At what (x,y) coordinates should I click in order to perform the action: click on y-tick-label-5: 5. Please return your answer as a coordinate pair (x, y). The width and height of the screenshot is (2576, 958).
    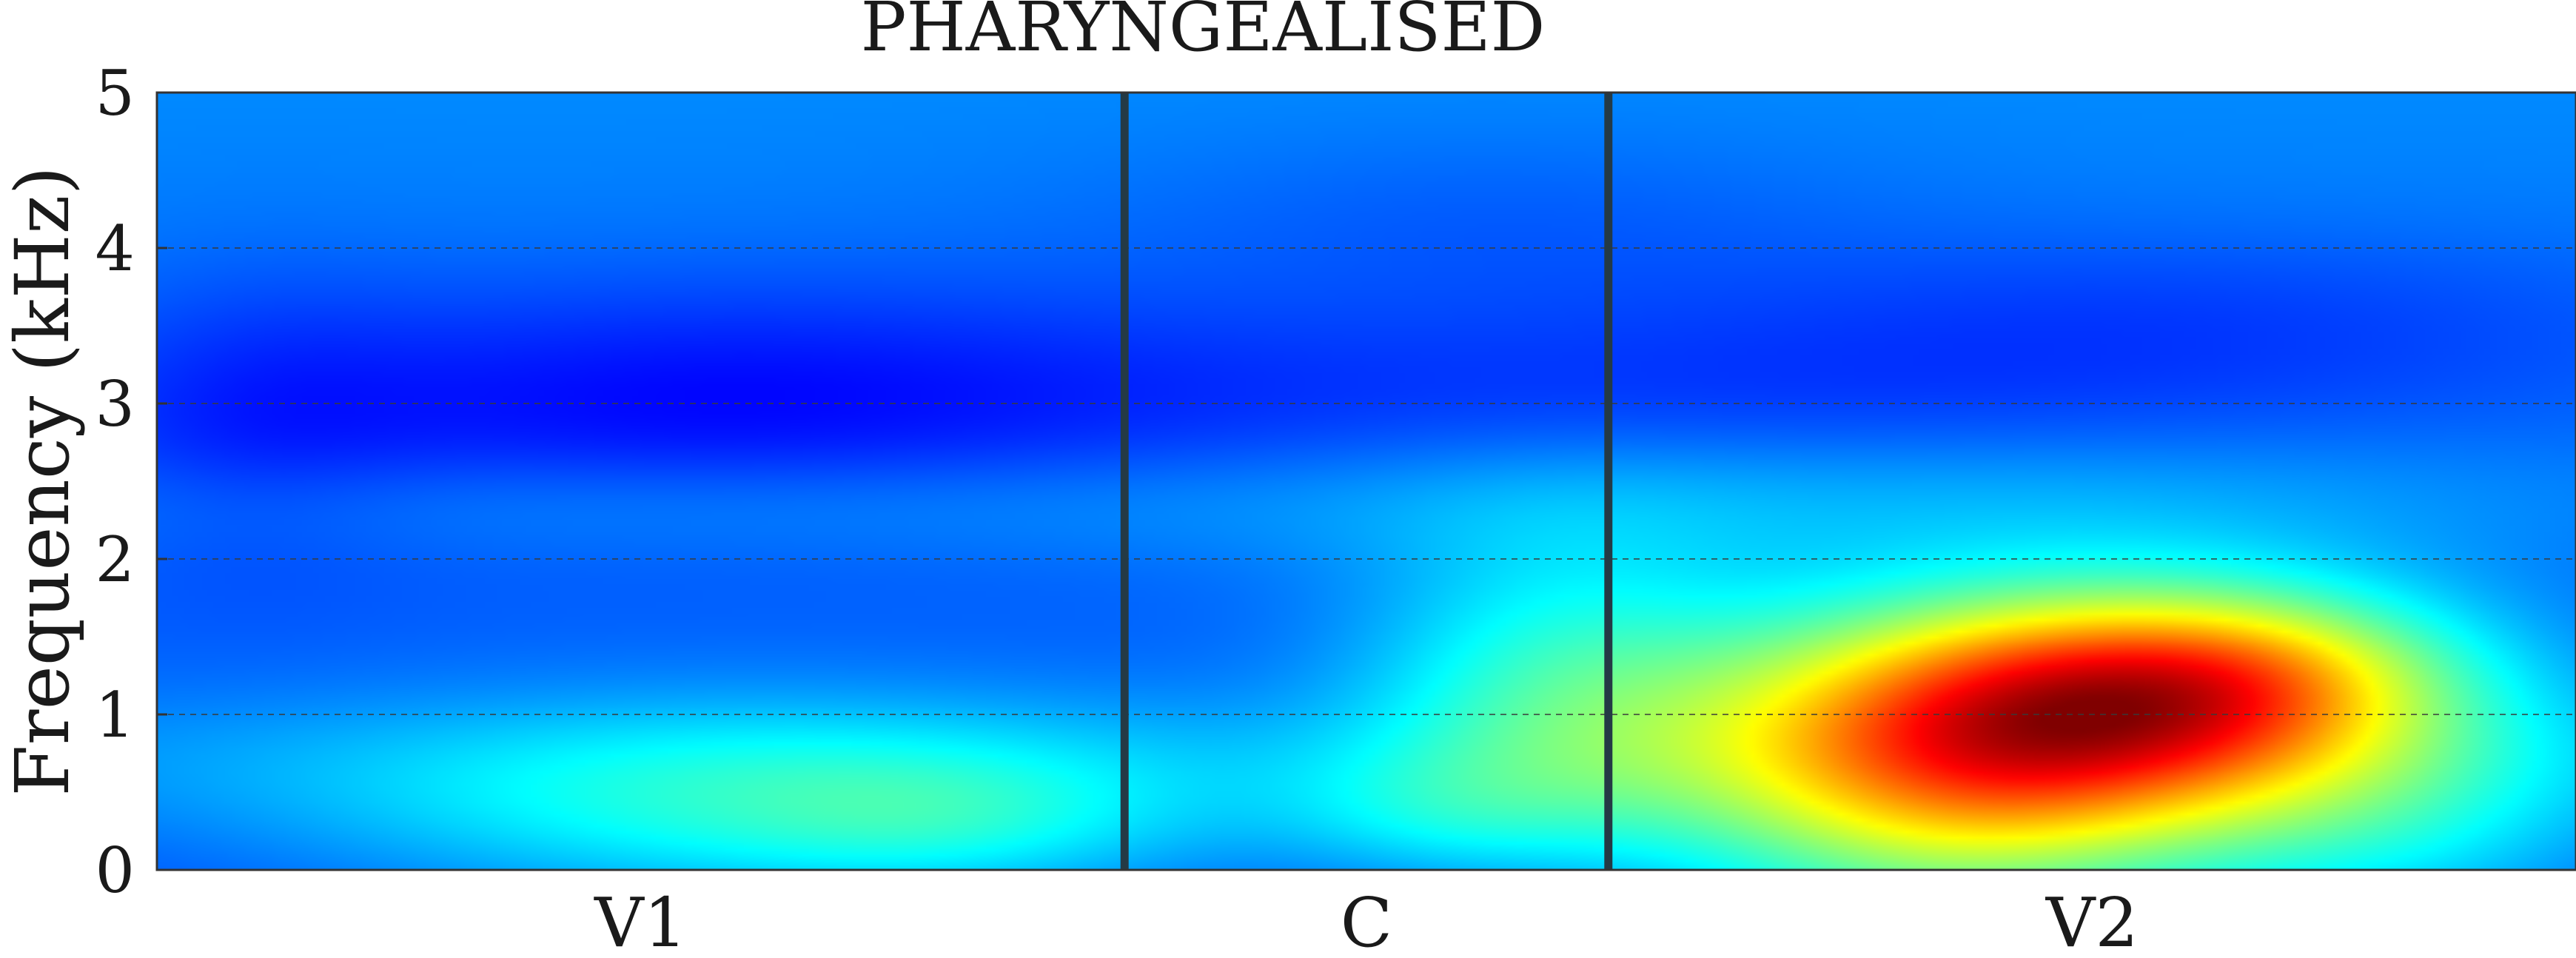
    Looking at the image, I should click on (115, 93).